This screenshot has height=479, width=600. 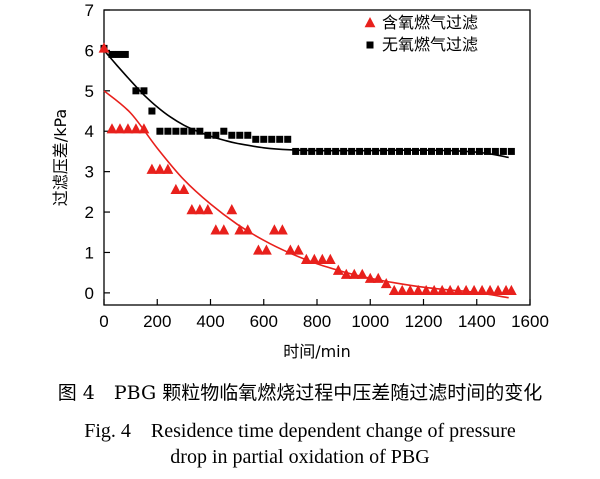 What do you see at coordinates (89, 252) in the screenshot?
I see `y-tick-label: 1` at bounding box center [89, 252].